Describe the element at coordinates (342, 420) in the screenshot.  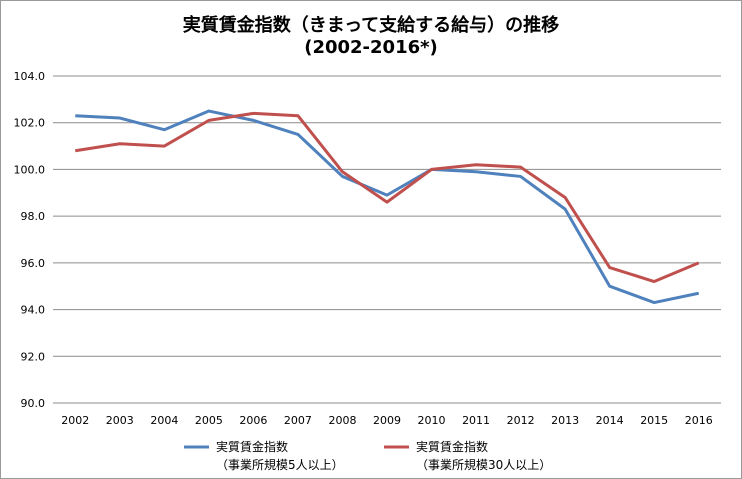
I see `x-tick-label: 2008` at that location.